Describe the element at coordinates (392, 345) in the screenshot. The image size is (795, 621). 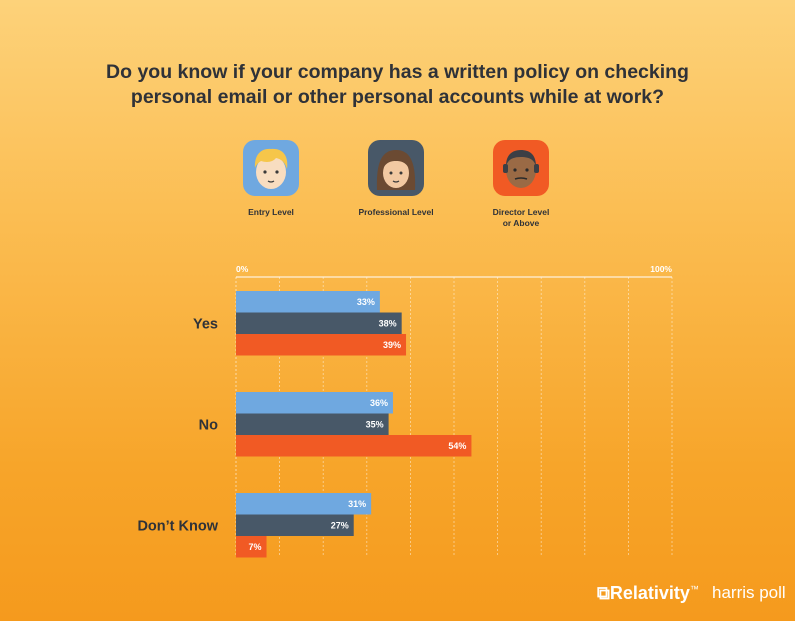
I see `bar-data-label: 39%` at that location.